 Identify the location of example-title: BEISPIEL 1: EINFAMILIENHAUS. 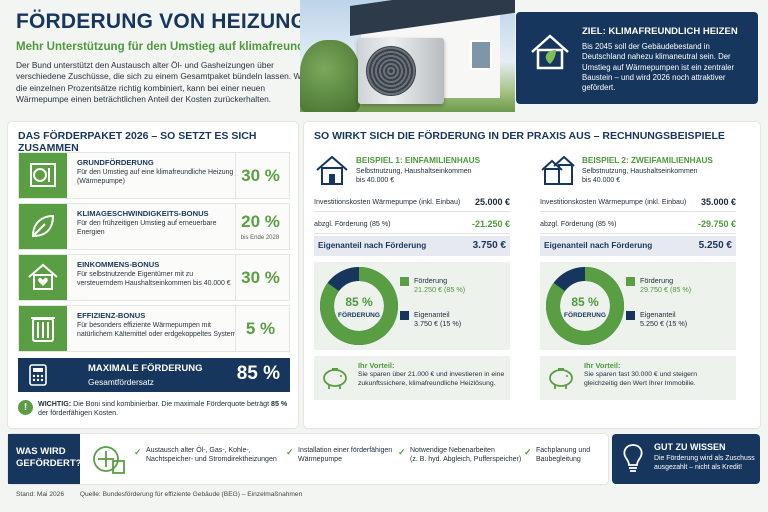
(418, 160).